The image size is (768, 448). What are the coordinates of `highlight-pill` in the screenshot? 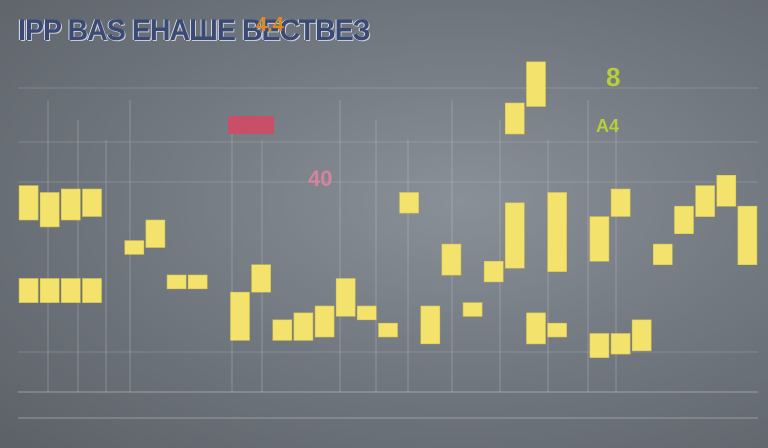 It's located at (251, 125).